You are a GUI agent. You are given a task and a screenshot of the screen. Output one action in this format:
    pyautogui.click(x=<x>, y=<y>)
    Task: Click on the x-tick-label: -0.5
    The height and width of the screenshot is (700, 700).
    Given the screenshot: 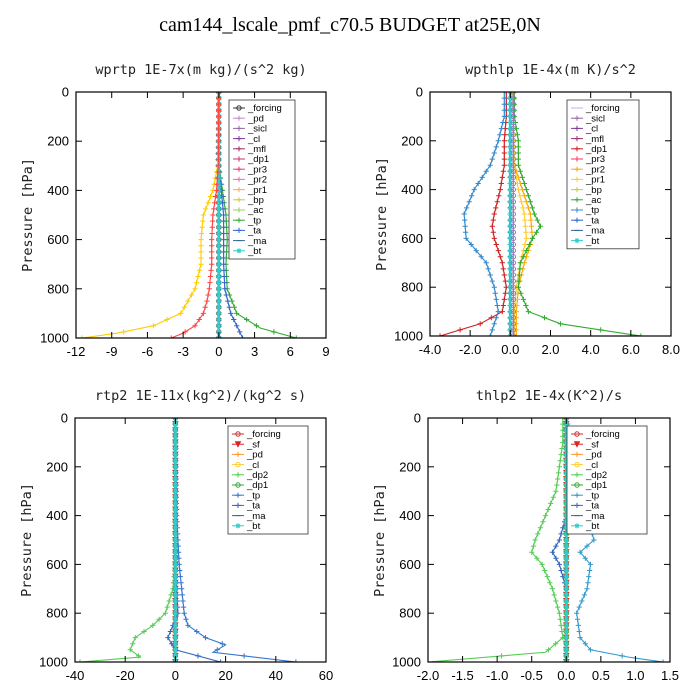 What is the action you would take?
    pyautogui.click(x=532, y=675)
    